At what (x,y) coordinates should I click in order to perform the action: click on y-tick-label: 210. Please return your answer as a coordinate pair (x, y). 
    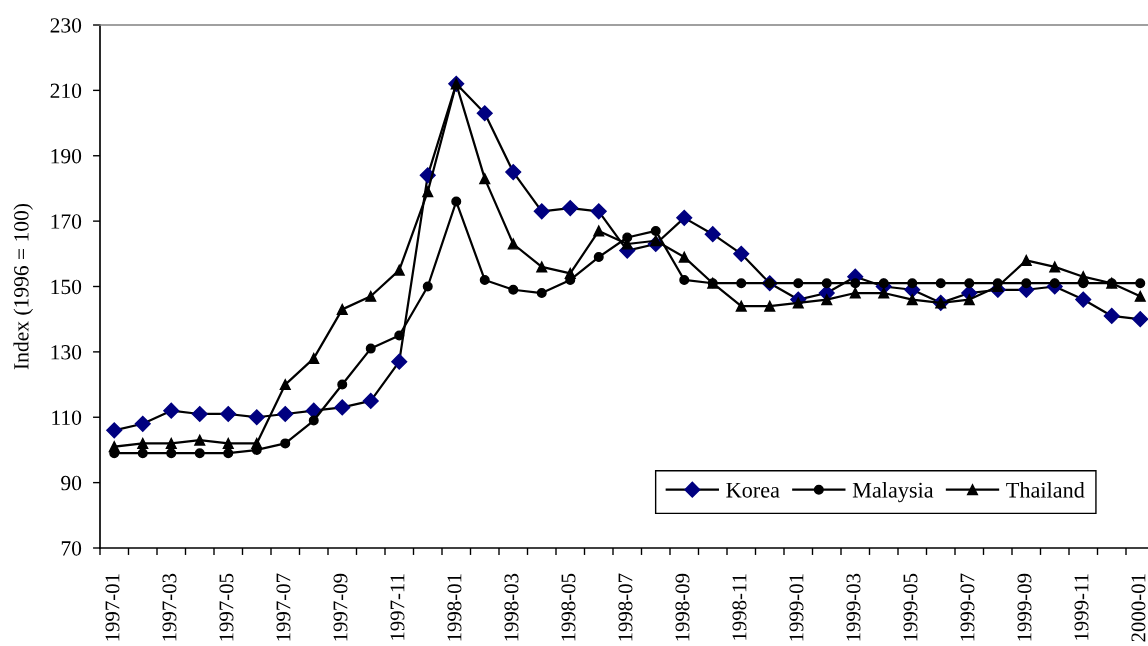
    Looking at the image, I should click on (66, 91).